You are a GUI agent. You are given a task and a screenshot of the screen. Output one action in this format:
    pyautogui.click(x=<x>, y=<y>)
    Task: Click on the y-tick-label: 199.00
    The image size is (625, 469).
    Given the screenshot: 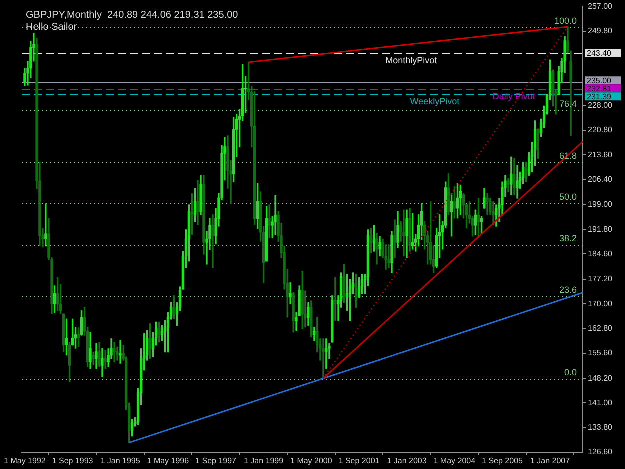 What is the action you would take?
    pyautogui.click(x=601, y=205)
    